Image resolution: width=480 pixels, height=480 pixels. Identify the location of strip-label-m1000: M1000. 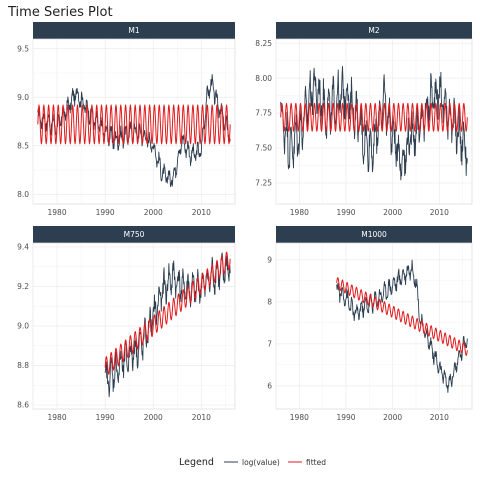
(374, 234).